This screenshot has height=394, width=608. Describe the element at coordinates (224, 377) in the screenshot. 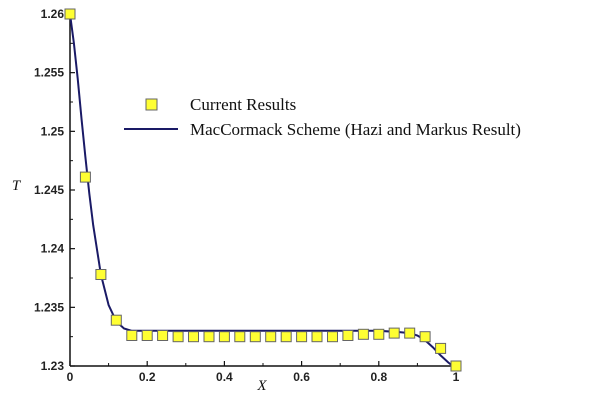

I see `x-tick-label: 0.4` at that location.